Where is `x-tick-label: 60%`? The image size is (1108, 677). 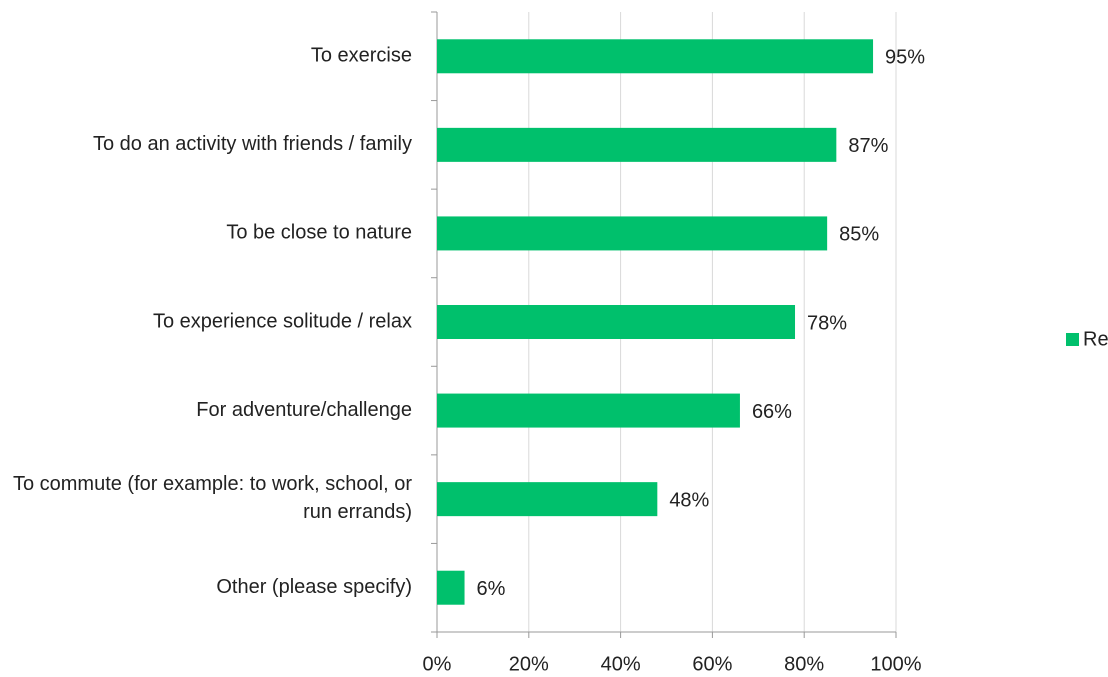
x-tick-label: 60% is located at coordinates (712, 664).